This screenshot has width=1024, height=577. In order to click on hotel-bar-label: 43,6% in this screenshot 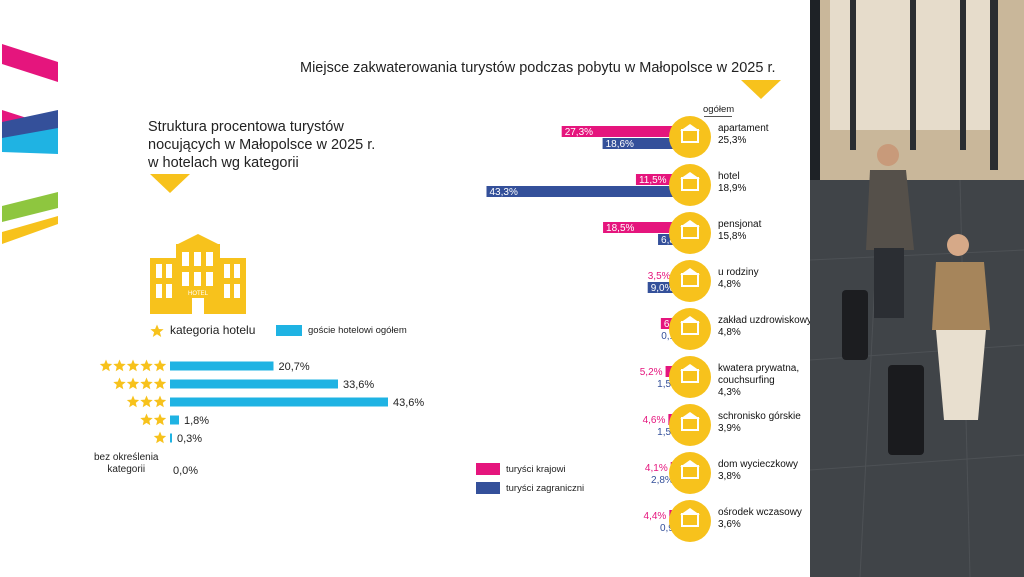, I will do `click(408, 403)`.